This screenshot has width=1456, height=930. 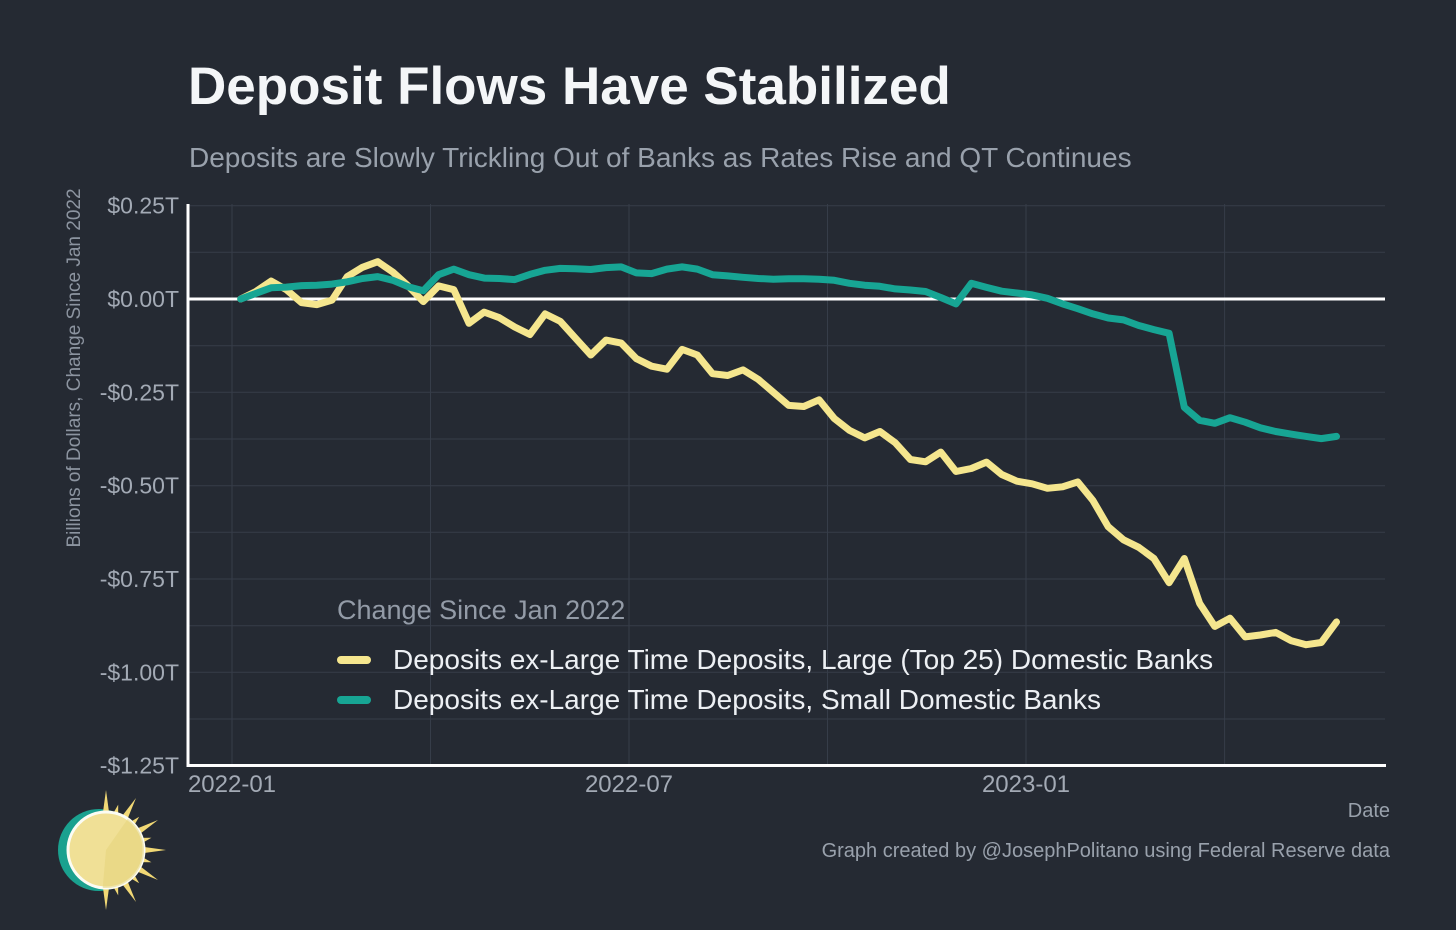 What do you see at coordinates (139, 579) in the screenshot?
I see `y-tick-label: -$0.75T` at bounding box center [139, 579].